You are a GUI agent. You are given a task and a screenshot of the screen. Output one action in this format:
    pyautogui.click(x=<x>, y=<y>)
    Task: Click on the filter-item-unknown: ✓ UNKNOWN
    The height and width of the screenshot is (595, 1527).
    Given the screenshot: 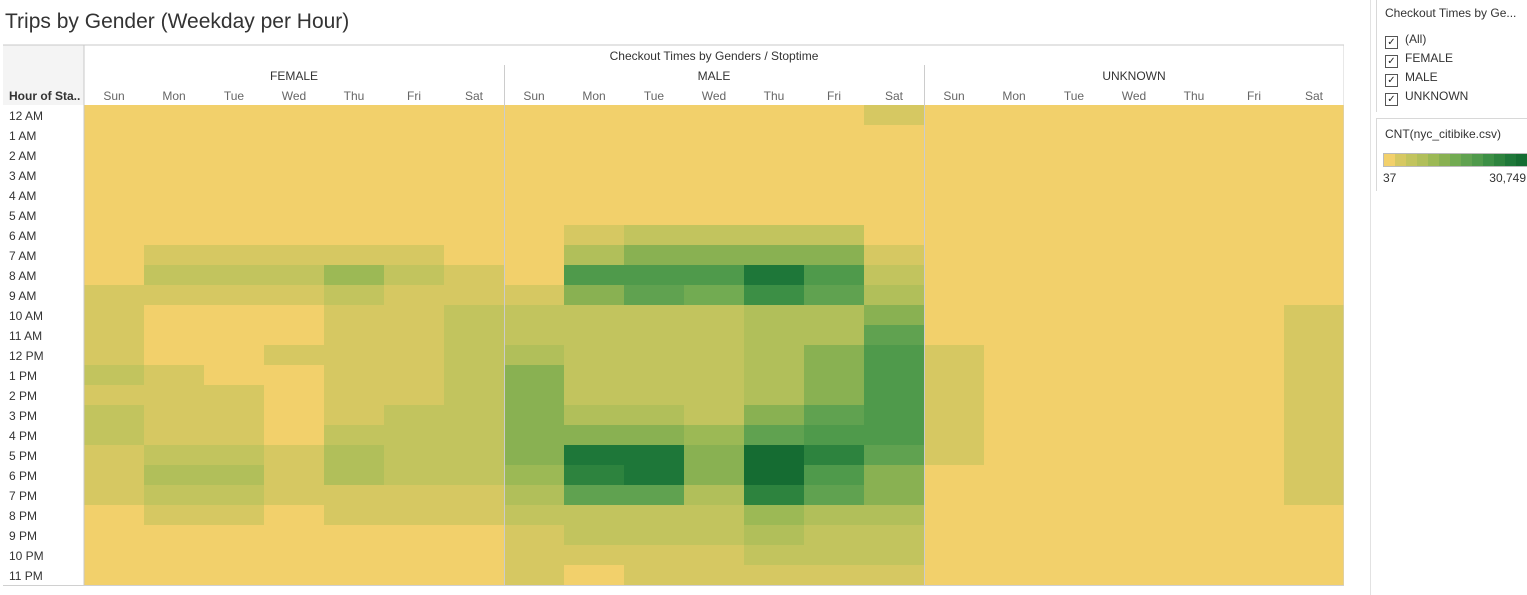 What is the action you would take?
    pyautogui.click(x=1427, y=97)
    